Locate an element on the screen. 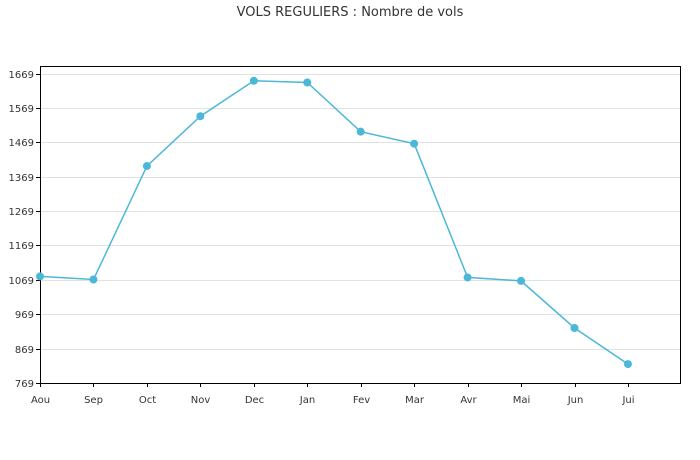  y-tick-label: 969 is located at coordinates (24, 315).